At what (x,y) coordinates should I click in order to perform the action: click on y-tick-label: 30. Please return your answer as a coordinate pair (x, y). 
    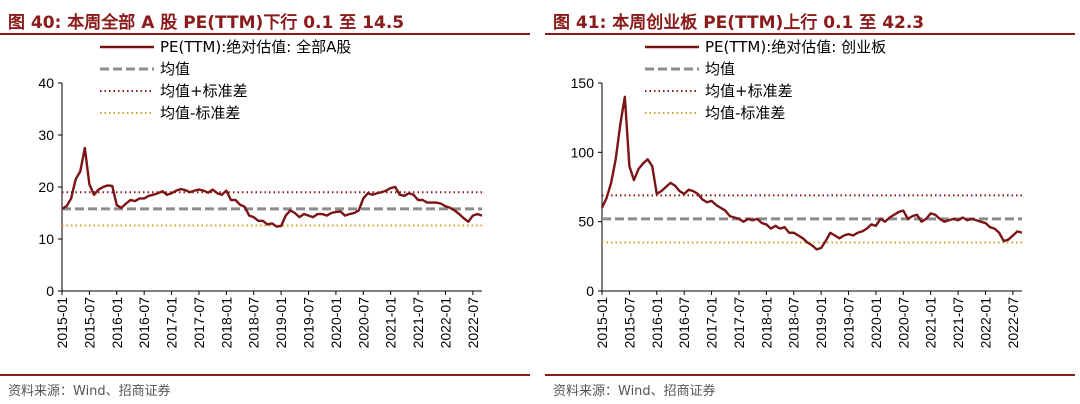
    Looking at the image, I should click on (46, 135).